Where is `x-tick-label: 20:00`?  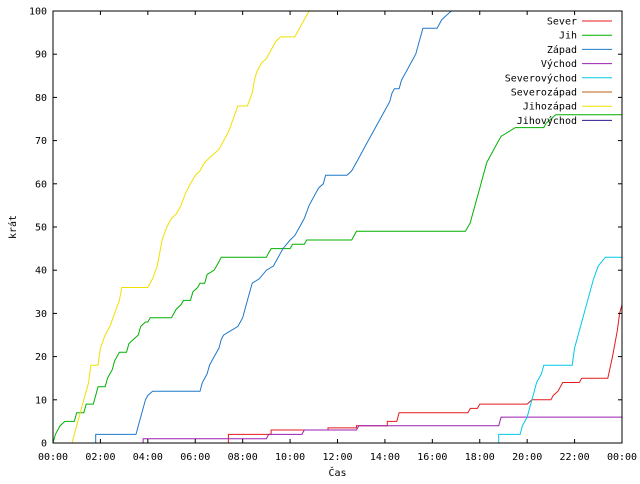
x-tick-label: 20:00 is located at coordinates (527, 457).